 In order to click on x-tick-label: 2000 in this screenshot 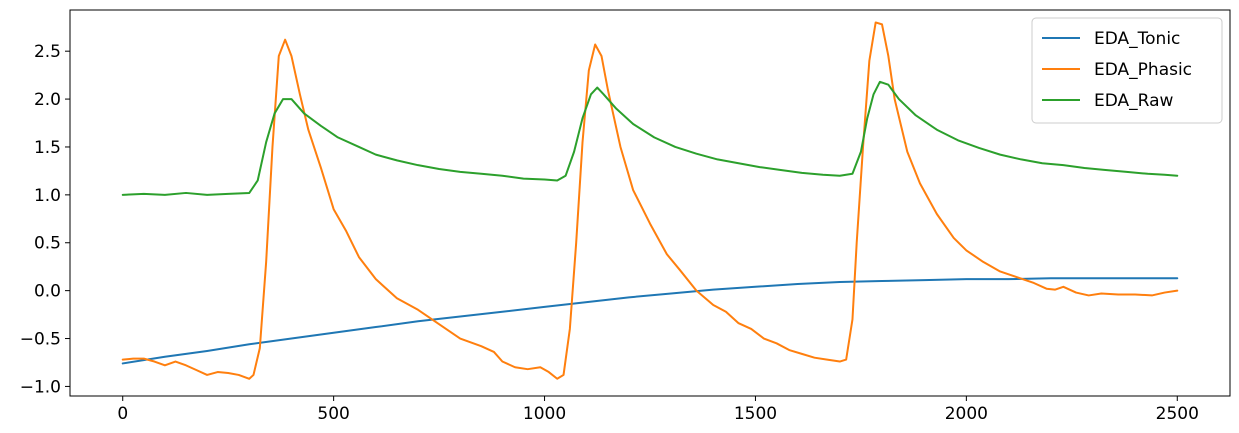, I will do `click(966, 414)`.